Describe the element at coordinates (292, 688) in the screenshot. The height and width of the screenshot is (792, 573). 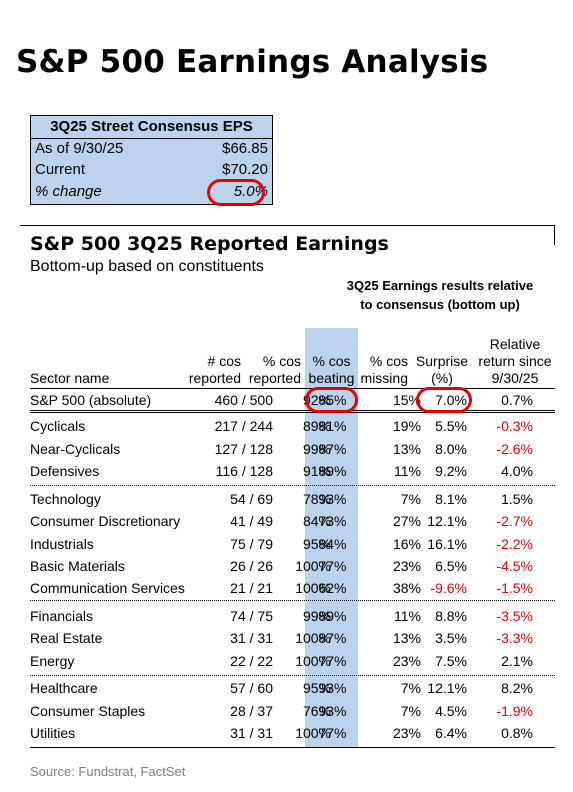
I see `table-row: Healthcare 57 / 60 95% 93% 7% 12.1% 8.2%` at that location.